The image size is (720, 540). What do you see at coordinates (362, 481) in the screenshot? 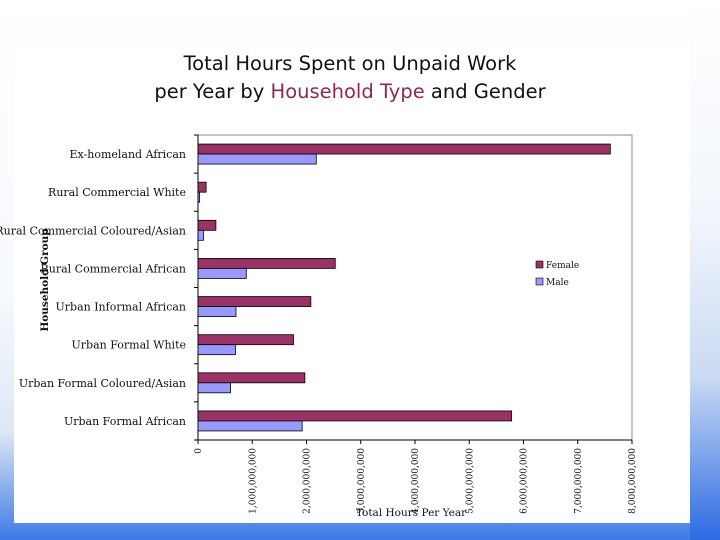
I see `x-tick-label-3: 3,000,000,000` at bounding box center [362, 481].